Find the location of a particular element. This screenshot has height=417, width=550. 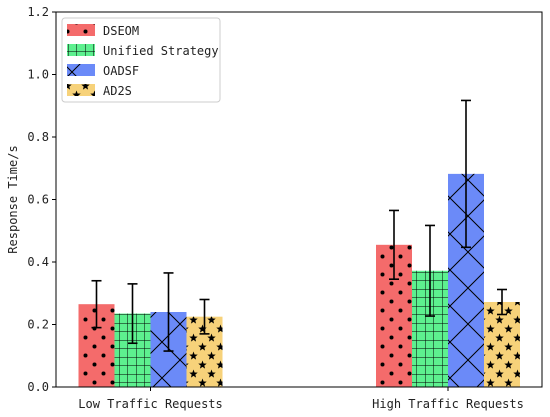

y-tick-label: 1.0 is located at coordinates (38, 75).